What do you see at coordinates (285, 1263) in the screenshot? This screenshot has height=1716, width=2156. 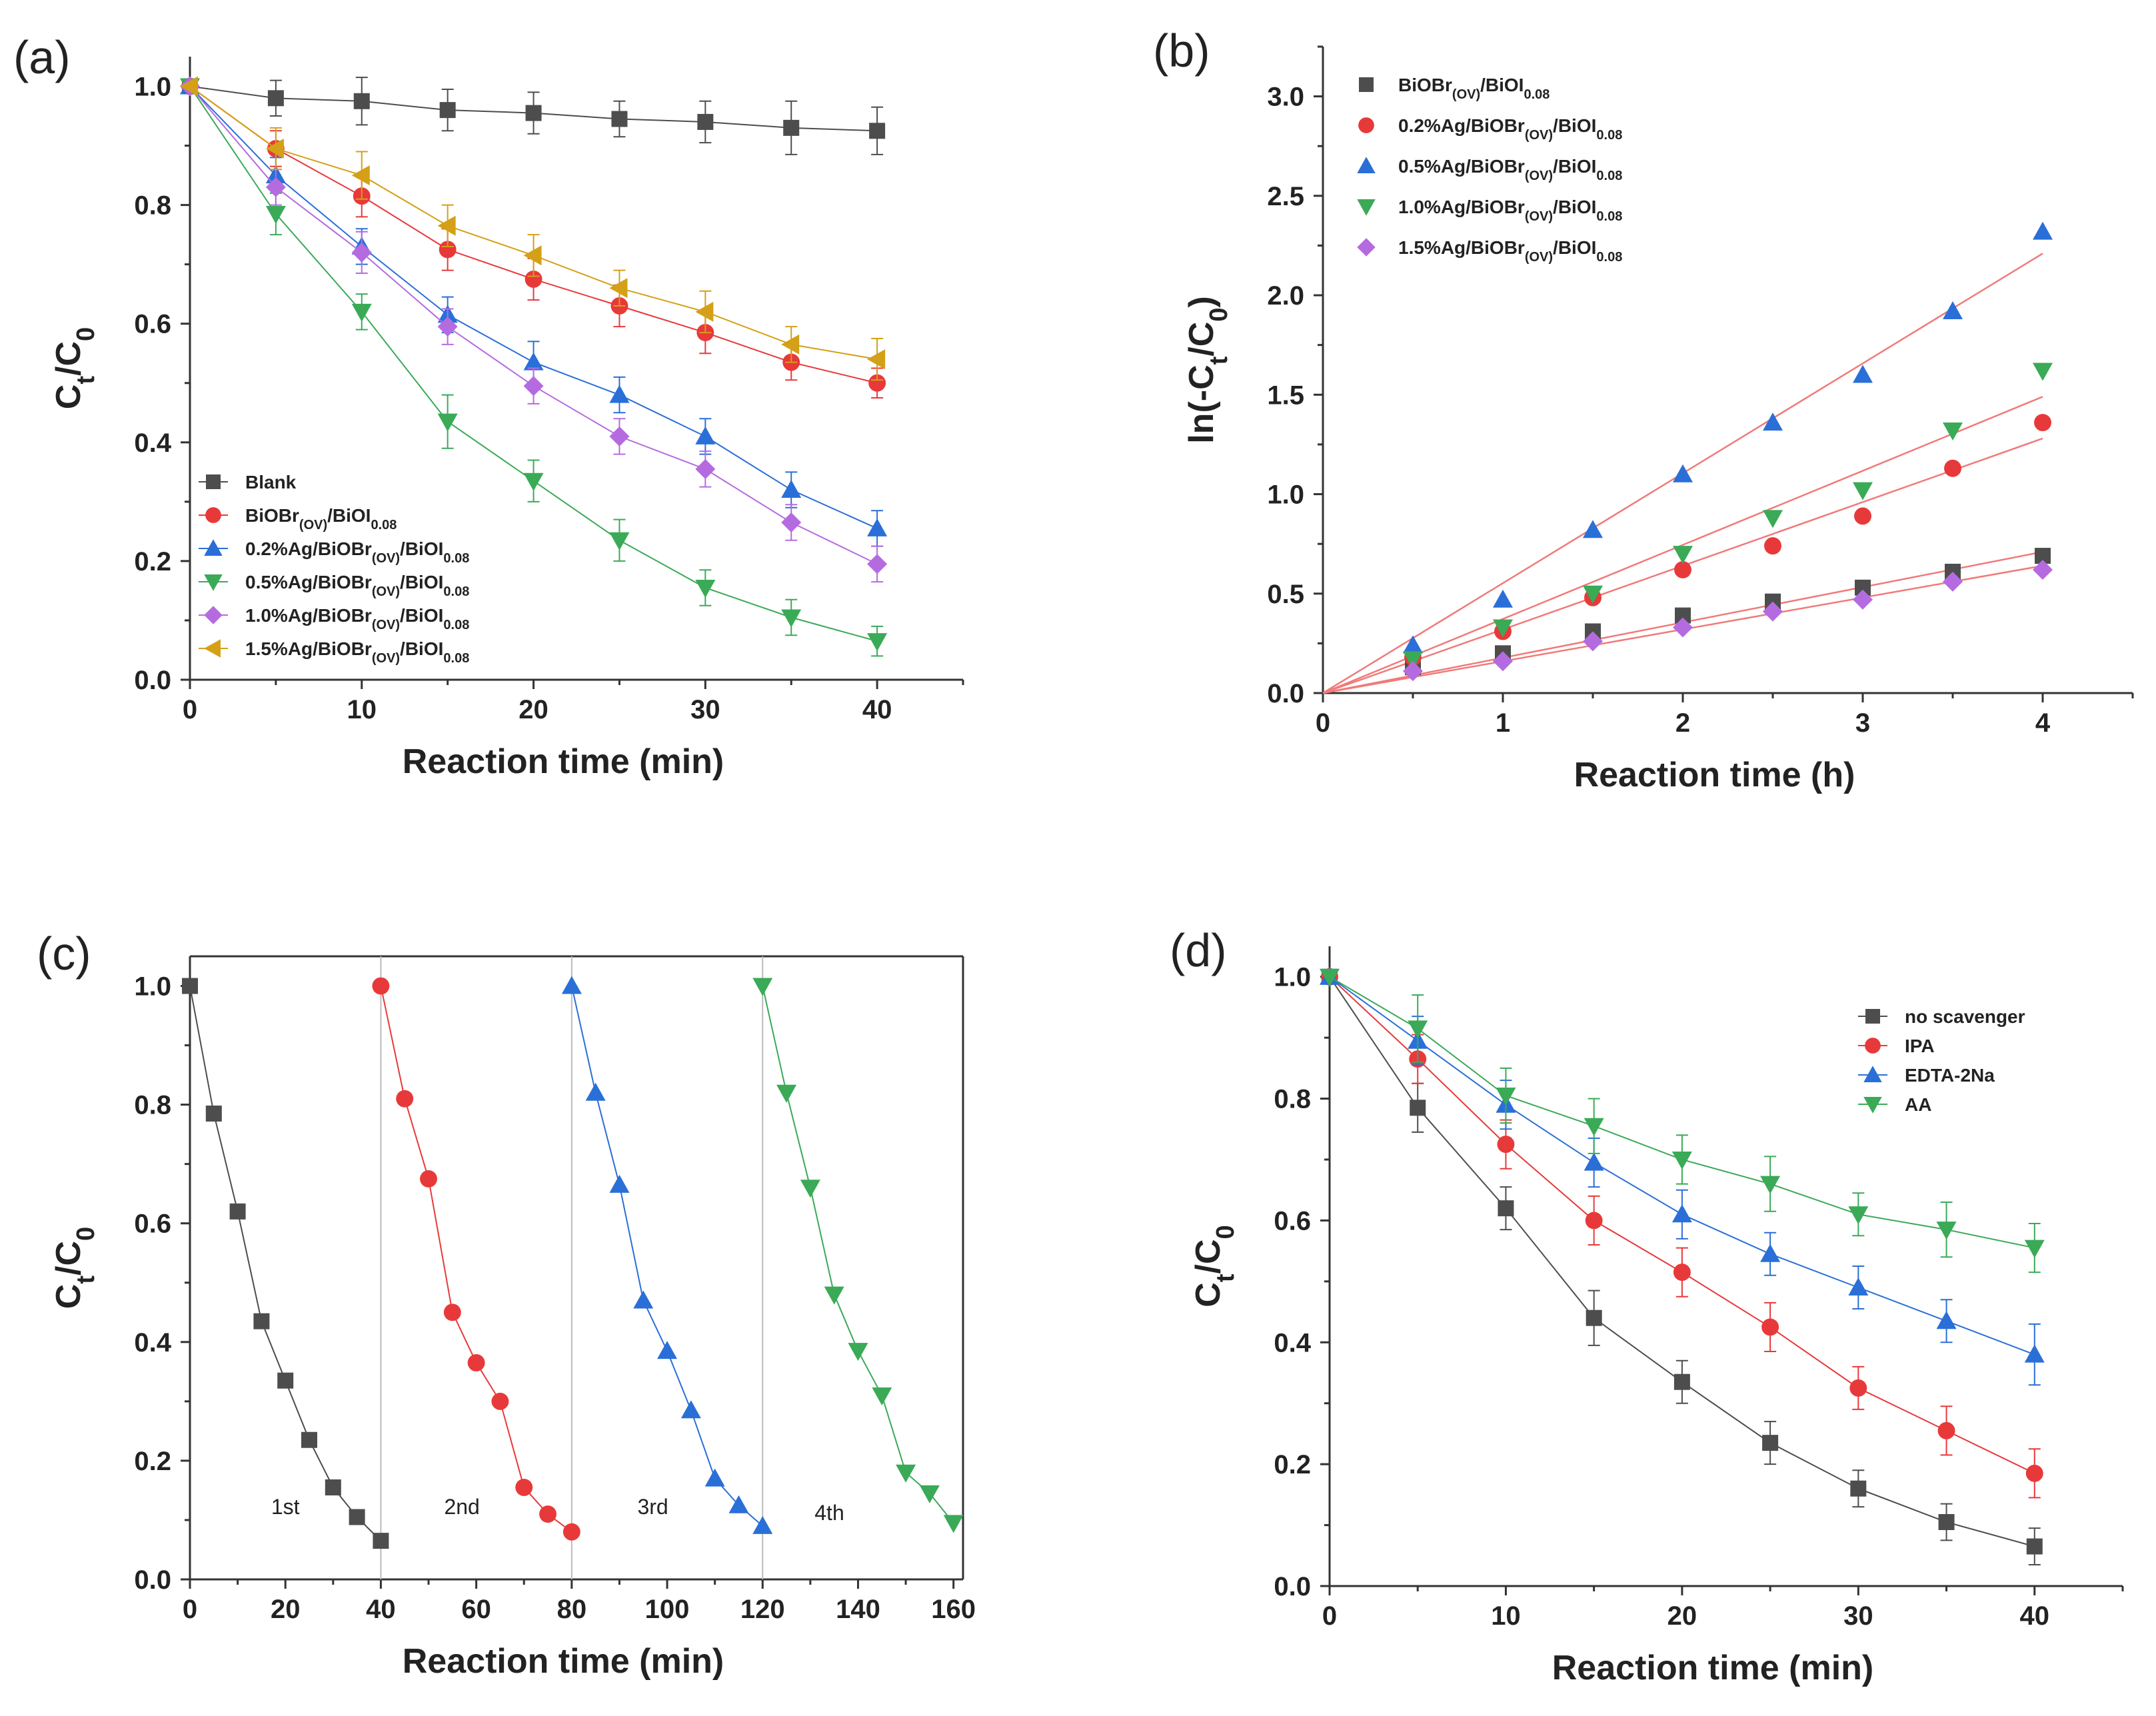 I see `series-square` at bounding box center [285, 1263].